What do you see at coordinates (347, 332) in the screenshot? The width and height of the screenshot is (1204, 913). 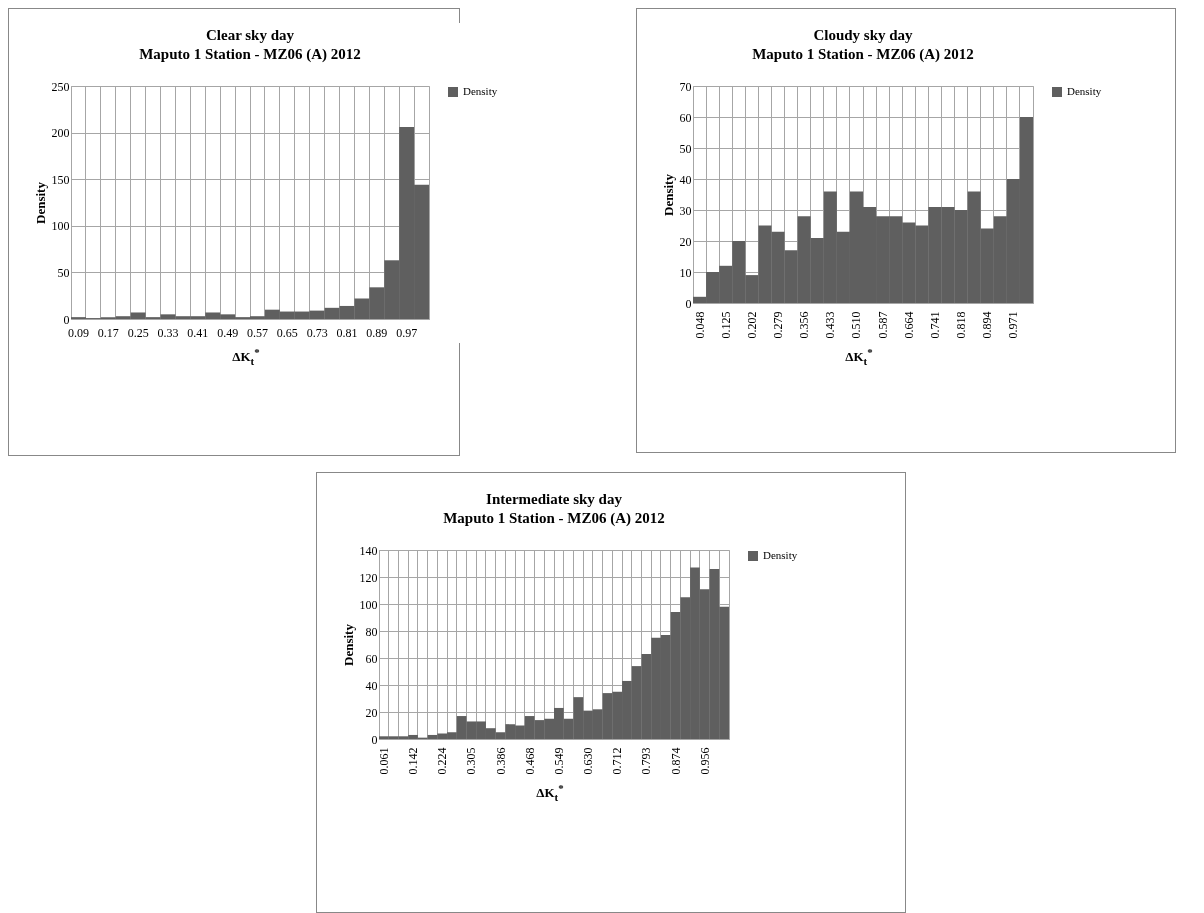 I see `x-tick-label: 0.81` at bounding box center [347, 332].